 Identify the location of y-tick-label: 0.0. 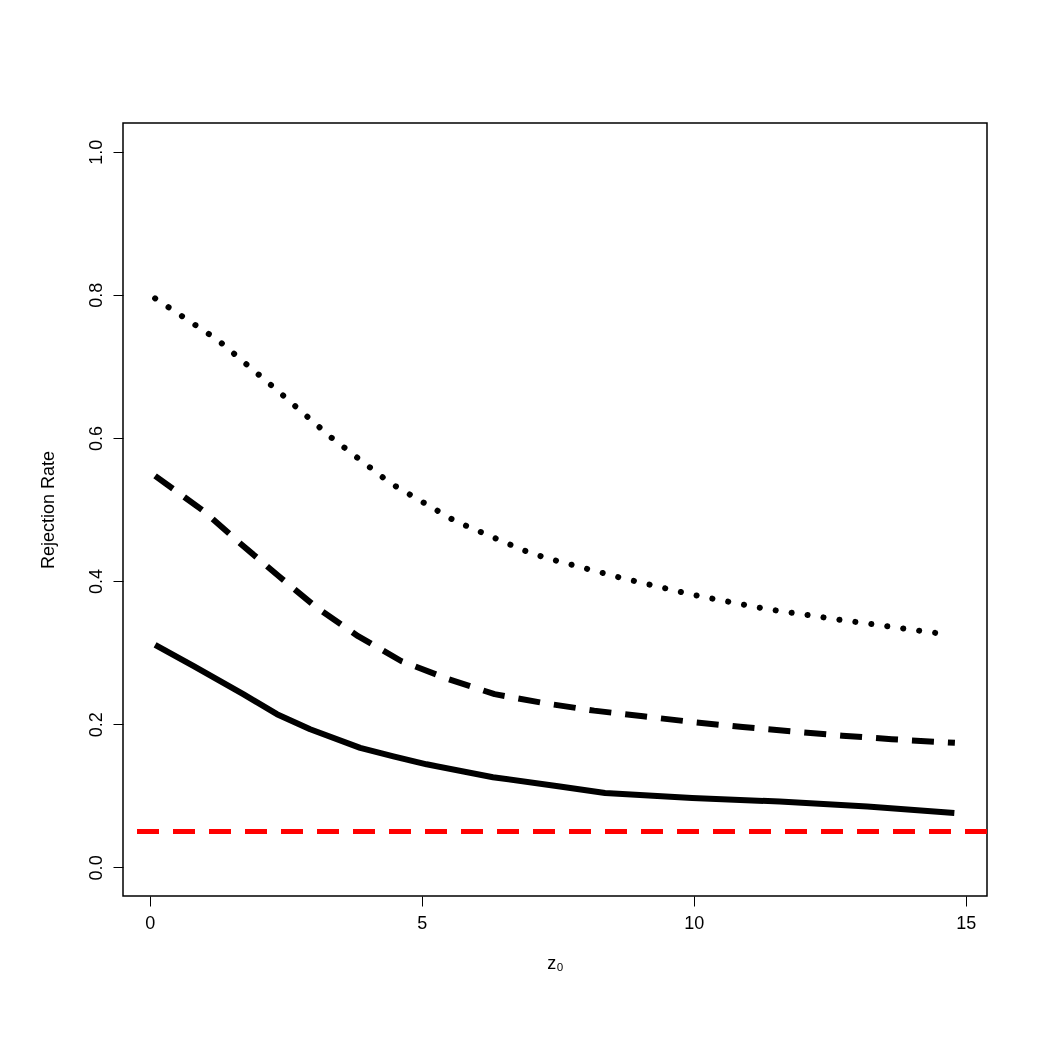
(95, 868).